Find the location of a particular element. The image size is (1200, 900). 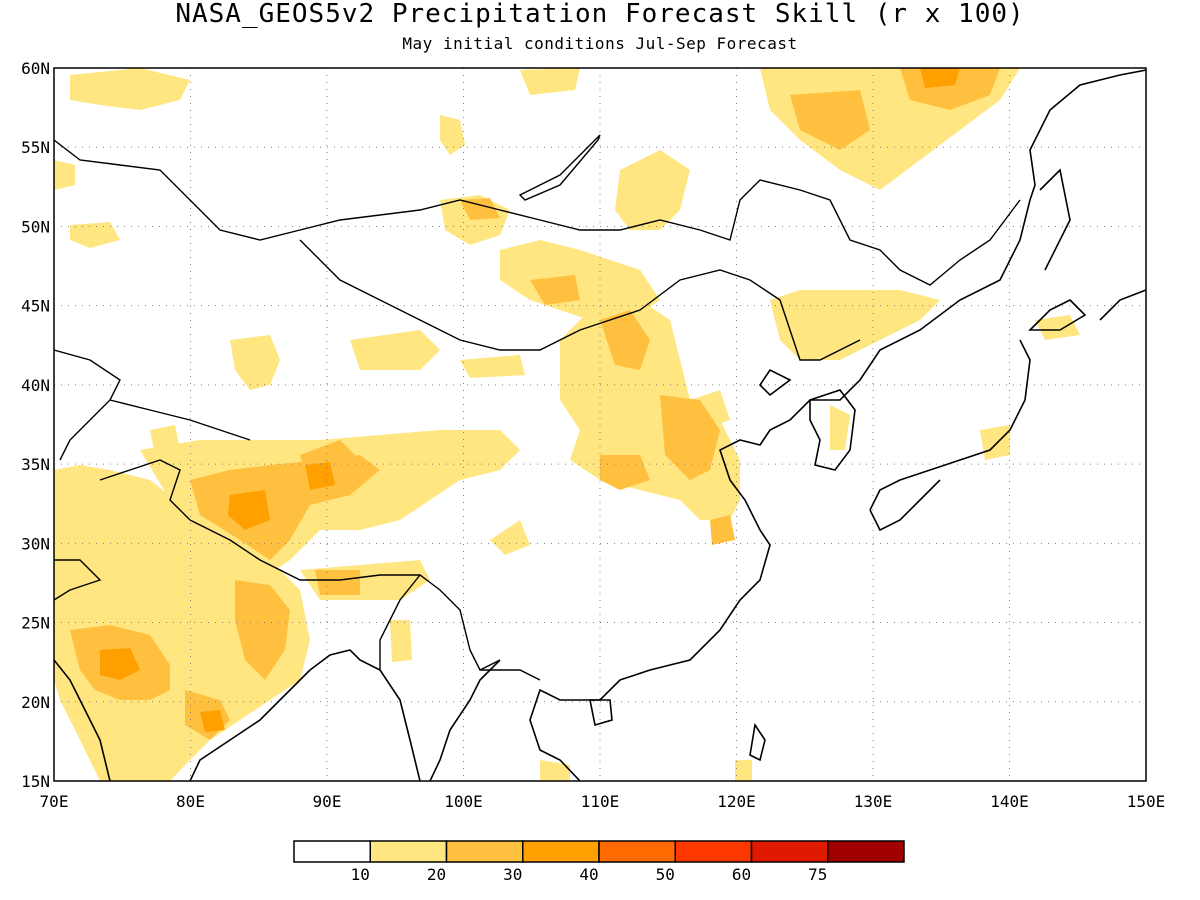

lat-tick-label: 55N is located at coordinates (35, 147).